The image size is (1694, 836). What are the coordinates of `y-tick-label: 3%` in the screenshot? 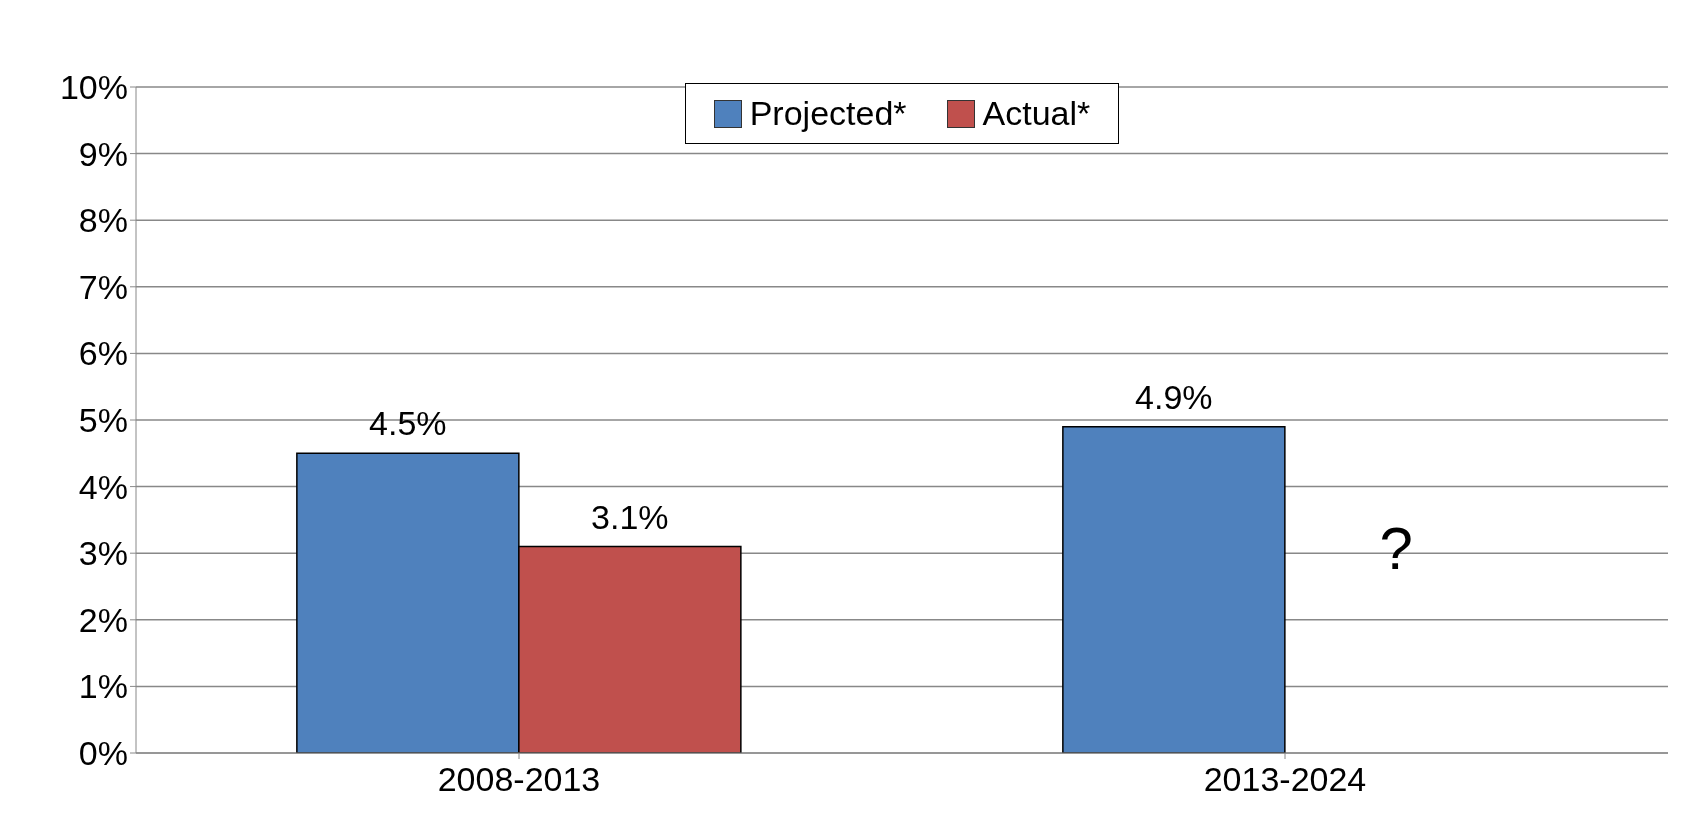 It's located at (103, 553).